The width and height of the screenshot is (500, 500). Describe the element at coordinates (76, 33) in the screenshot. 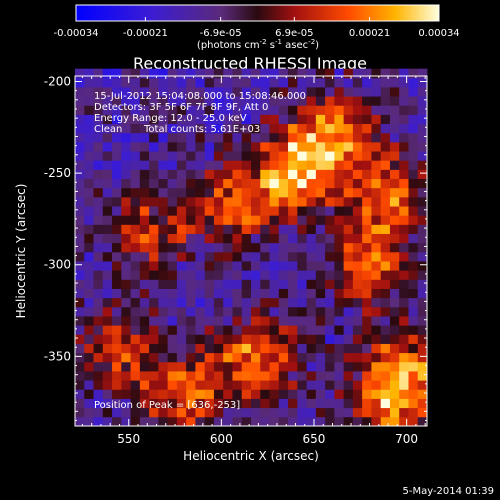

I see `colorbar-tick-label: -0.00034` at that location.